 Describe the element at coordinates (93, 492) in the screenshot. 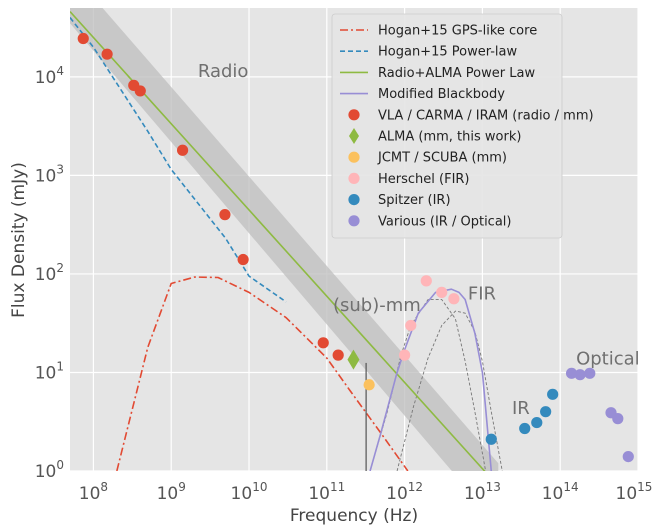

I see `x-tick-label: 10⁸` at that location.